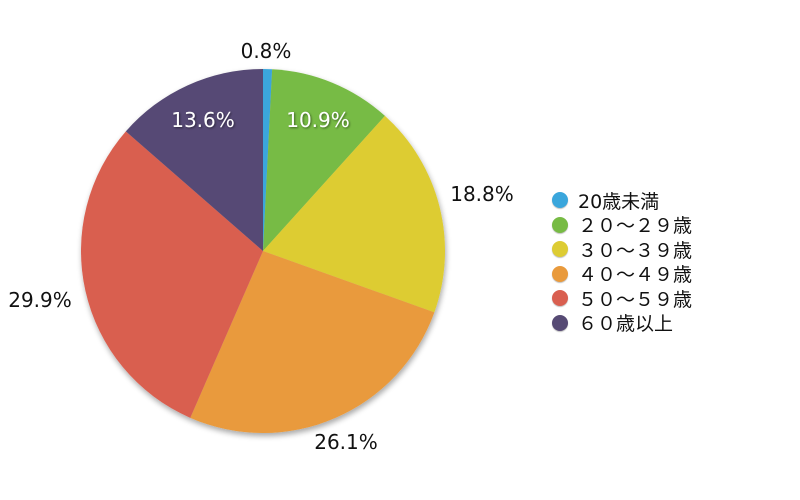  Describe the element at coordinates (635, 226) in the screenshot. I see `legend-label: ２０〜２９歳` at that location.